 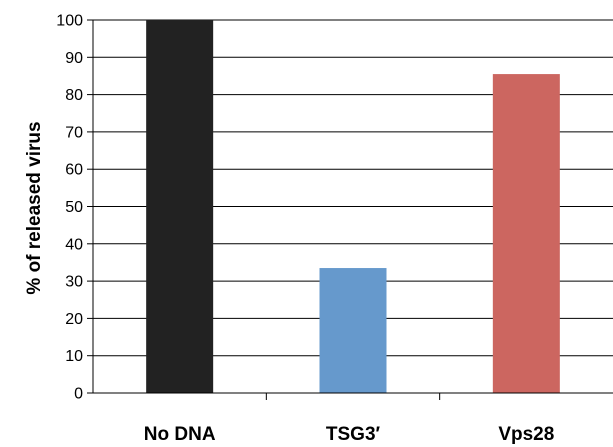 I want to click on y-tick-label: 50, so click(x=74, y=207).